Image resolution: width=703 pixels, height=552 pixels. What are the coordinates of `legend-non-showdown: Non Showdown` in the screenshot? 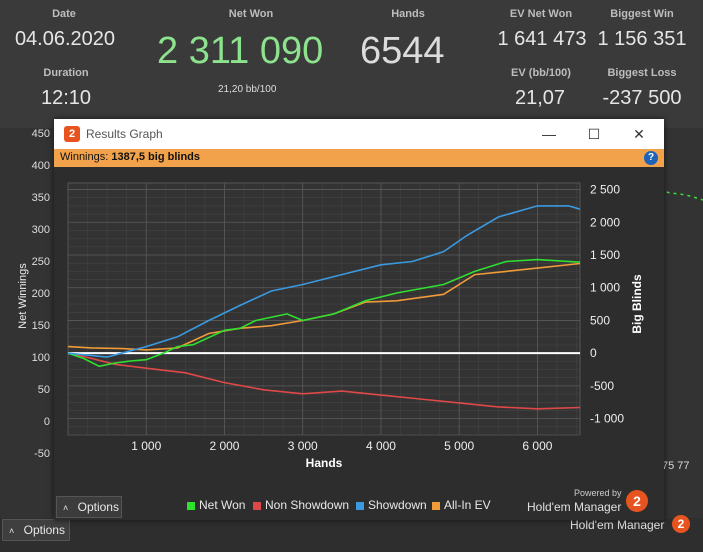 It's located at (301, 505).